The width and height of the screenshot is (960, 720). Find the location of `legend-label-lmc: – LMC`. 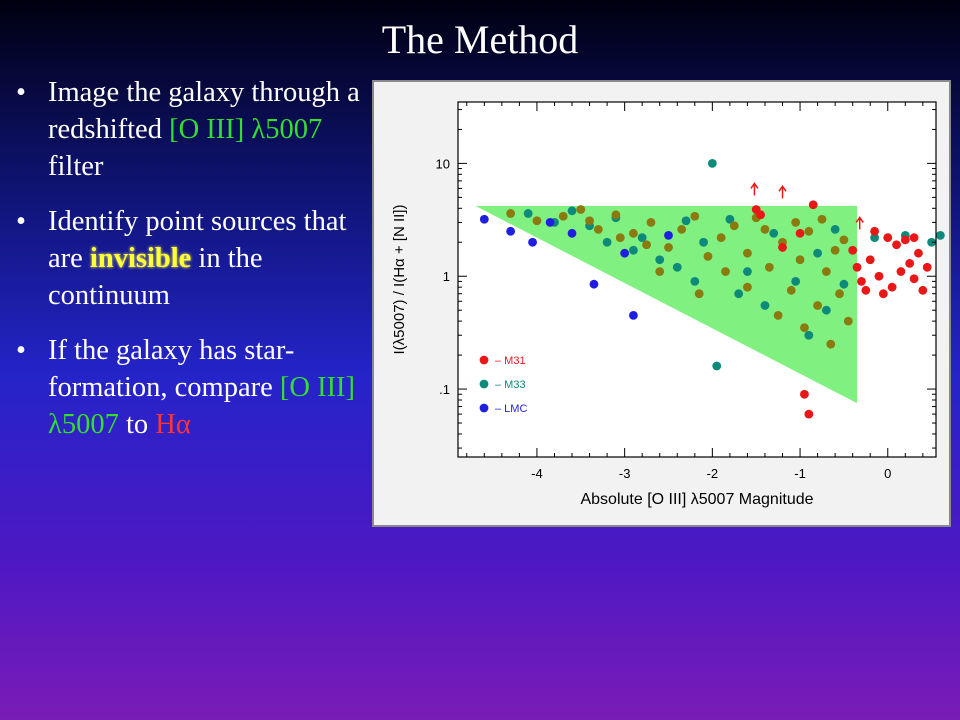

legend-label-lmc: – LMC is located at coordinates (511, 409).